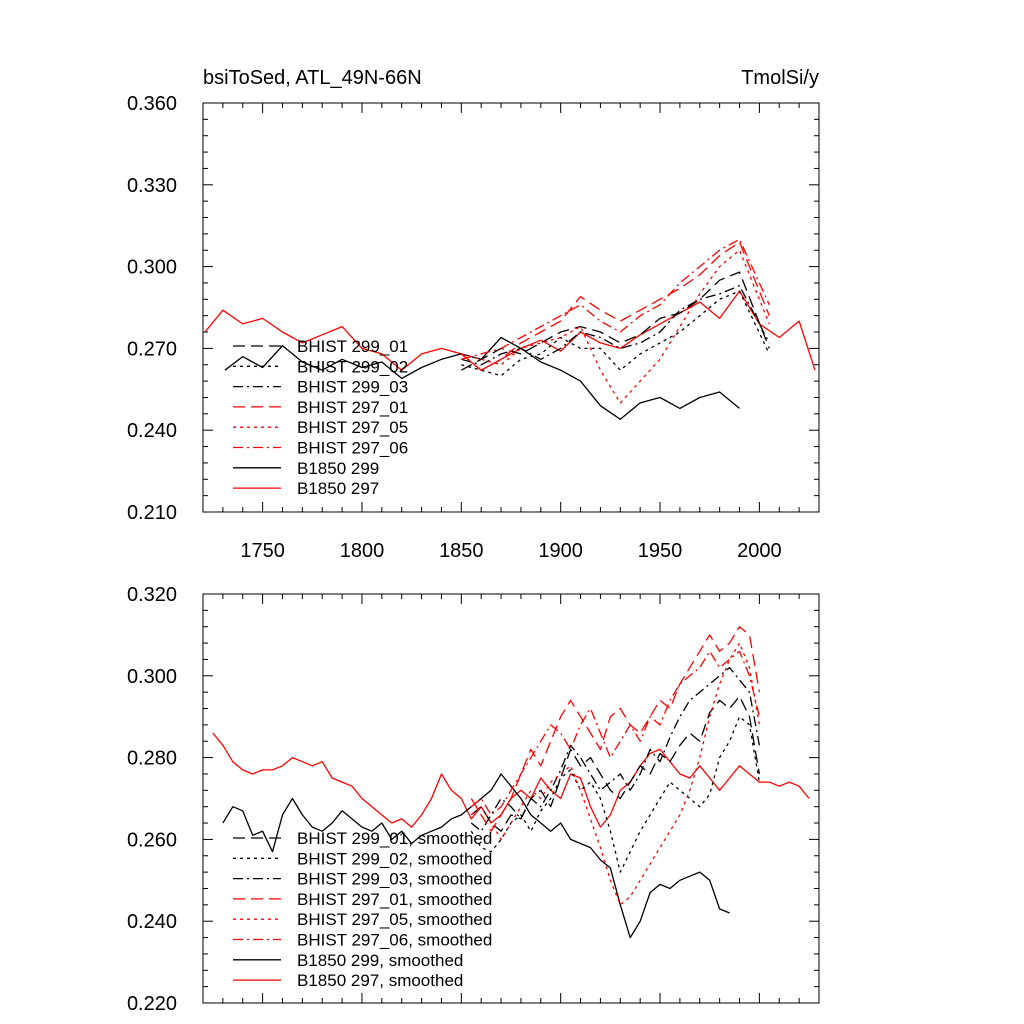  I want to click on top-legend-label-3: BHIST 297_01, so click(352, 407).